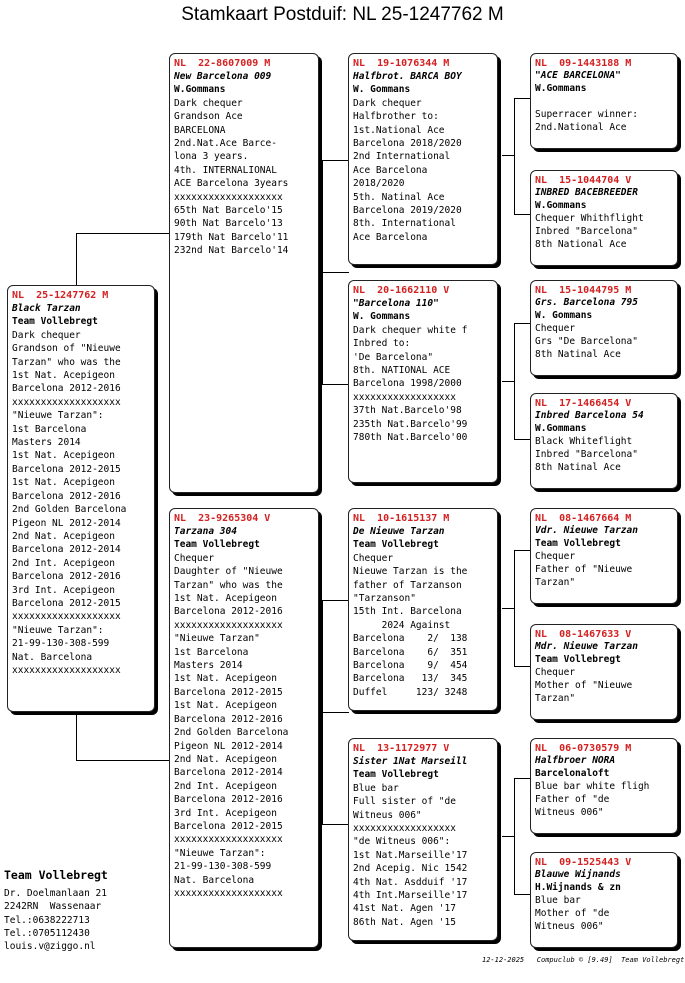 Image resolution: width=685 pixels, height=983 pixels. Describe the element at coordinates (211, 652) in the screenshot. I see `pigeon-info-line: 1st Barcelona` at that location.